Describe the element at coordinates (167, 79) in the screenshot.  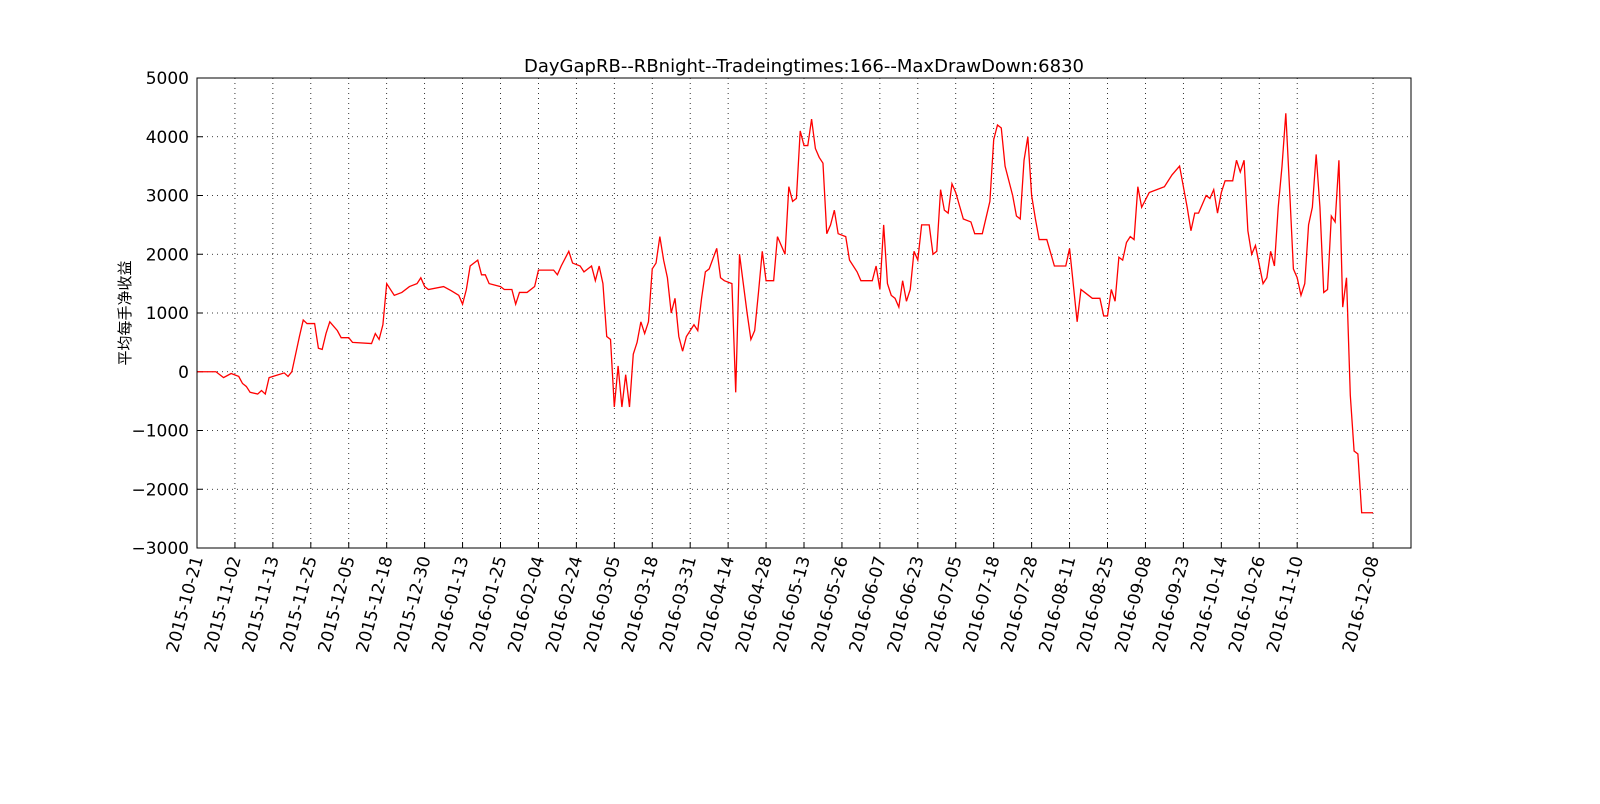
I see `y-tick-label: 5000` at that location.